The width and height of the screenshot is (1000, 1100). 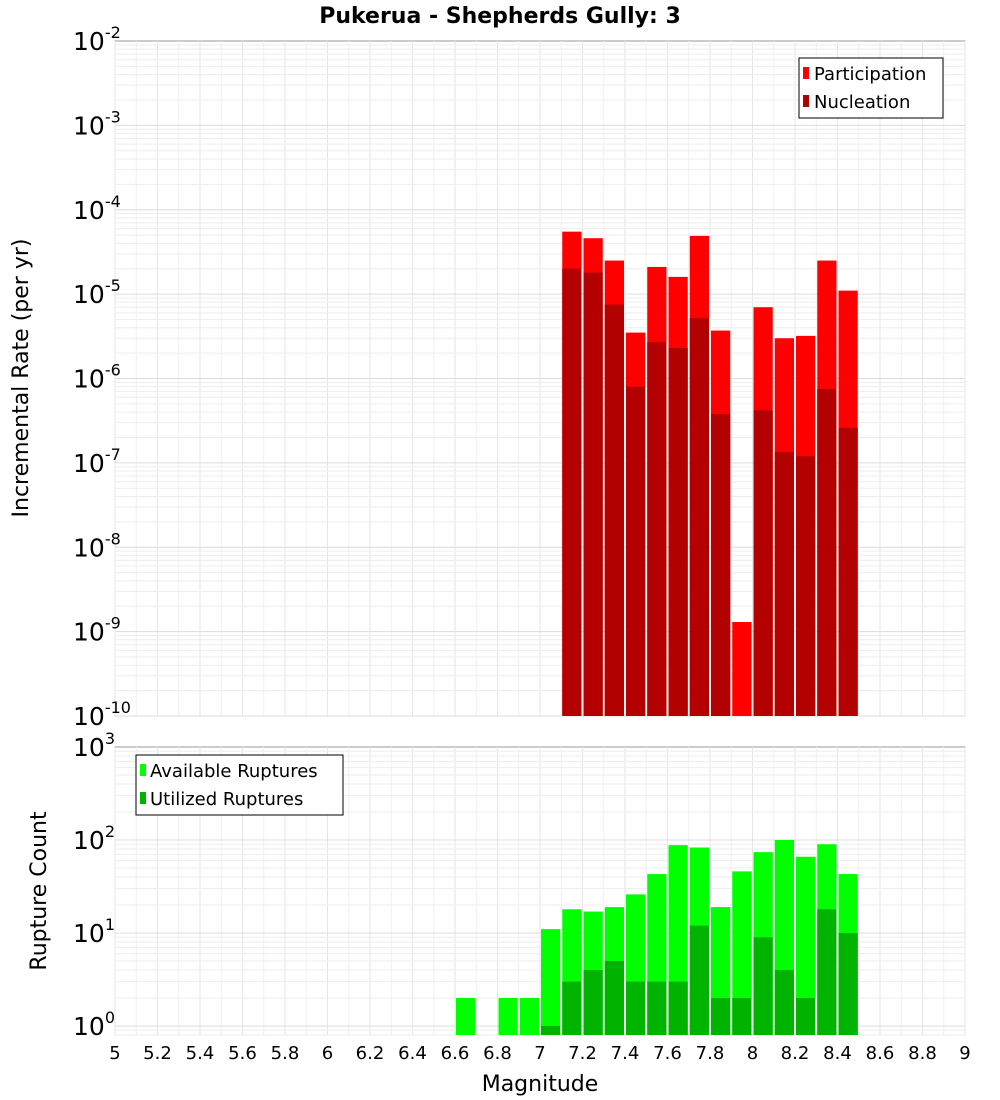 What do you see at coordinates (97, 377) in the screenshot?
I see `y-tick-label: 10⁻⁶` at bounding box center [97, 377].